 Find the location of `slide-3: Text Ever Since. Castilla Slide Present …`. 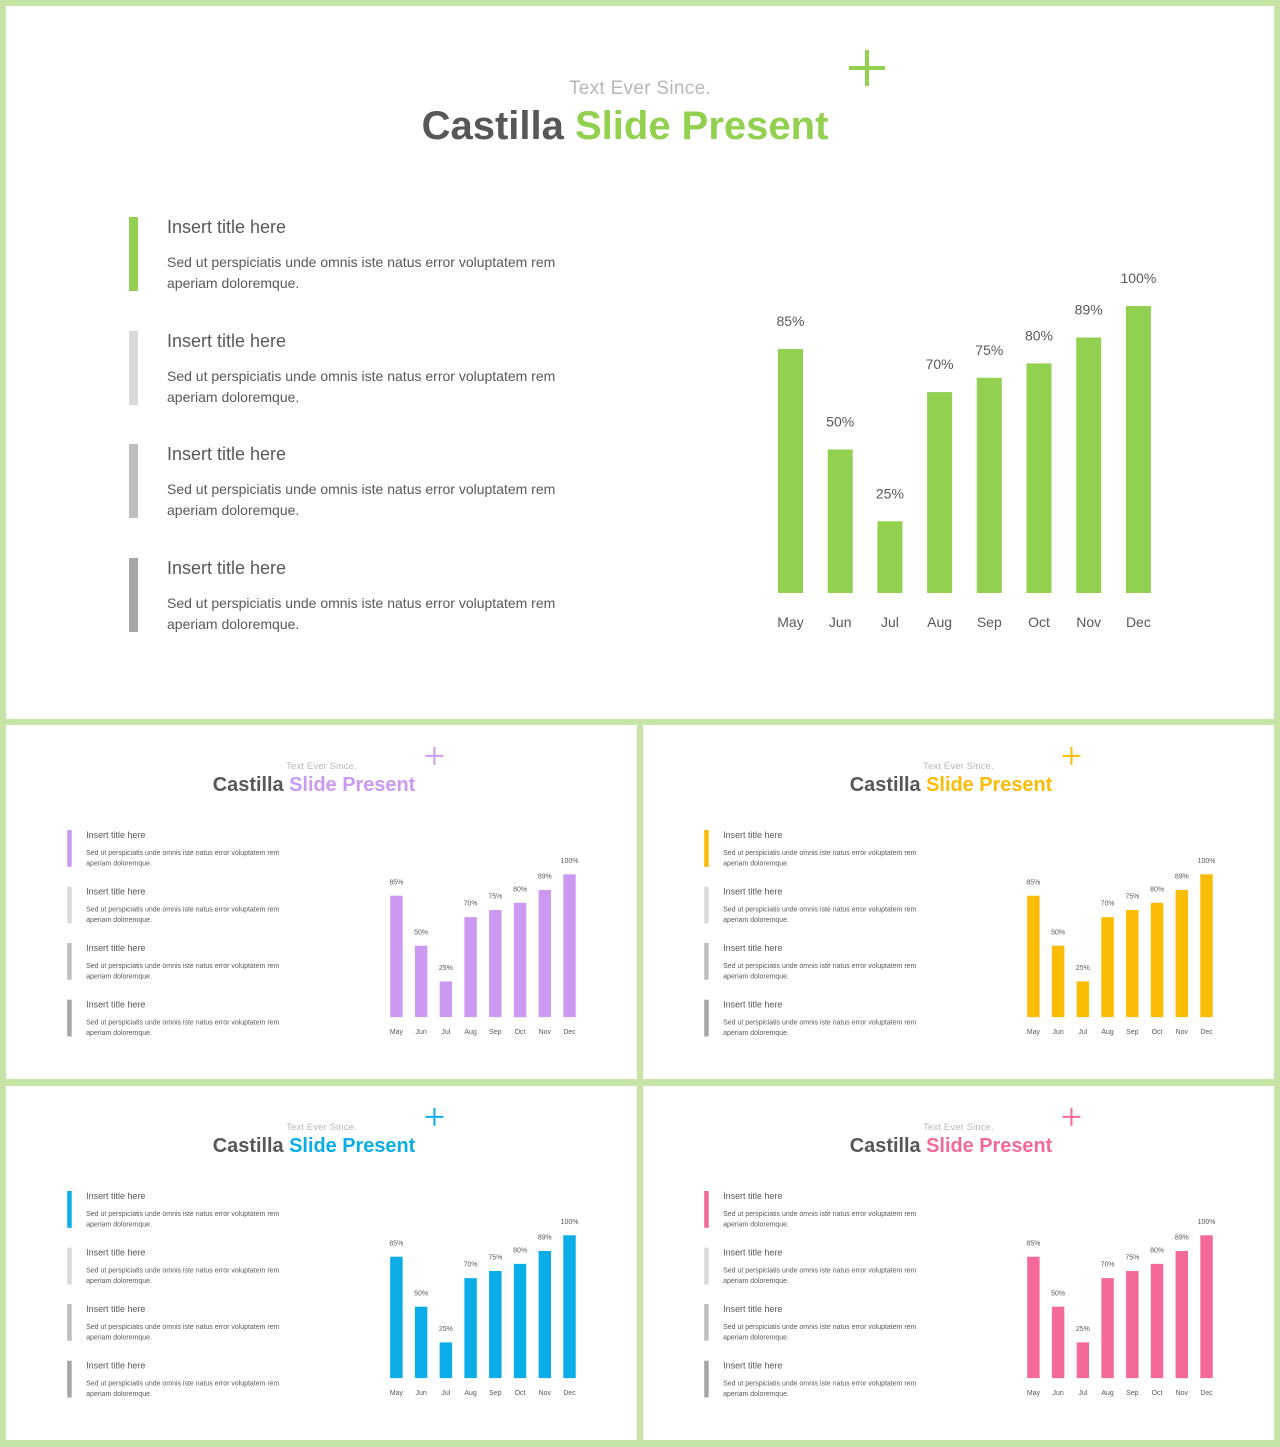

slide-3: Text Ever Since. Castilla Slide Present … is located at coordinates (958, 902).